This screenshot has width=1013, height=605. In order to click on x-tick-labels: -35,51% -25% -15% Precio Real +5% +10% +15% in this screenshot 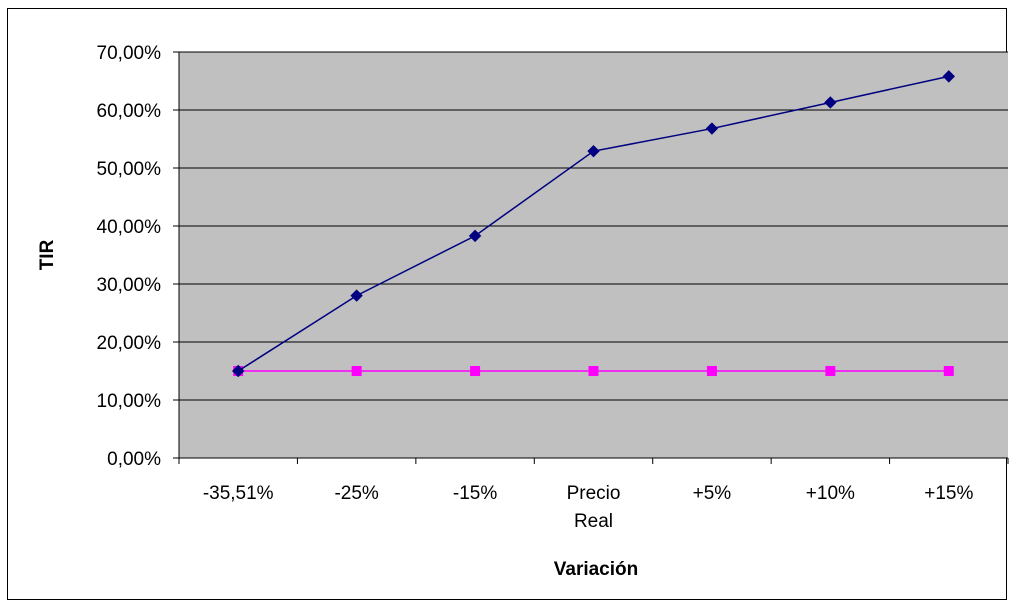, I will do `click(588, 507)`.